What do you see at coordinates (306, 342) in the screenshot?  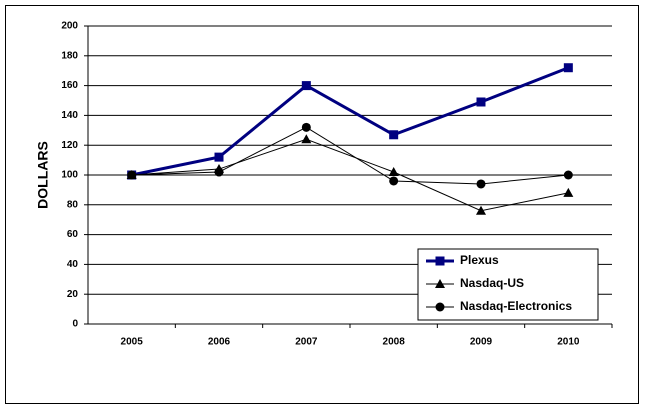 I see `x-tick-label: 2007` at bounding box center [306, 342].